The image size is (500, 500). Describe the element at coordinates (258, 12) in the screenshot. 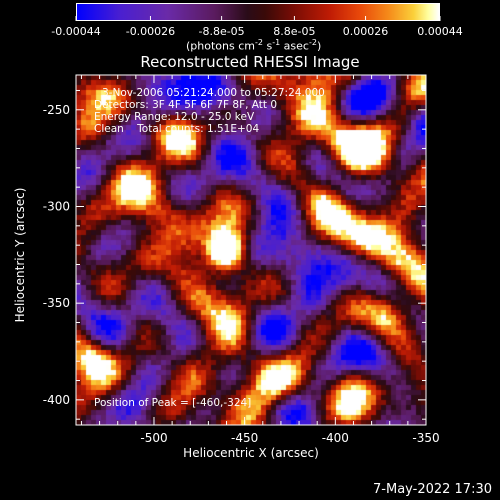

I see `colorbar` at that location.